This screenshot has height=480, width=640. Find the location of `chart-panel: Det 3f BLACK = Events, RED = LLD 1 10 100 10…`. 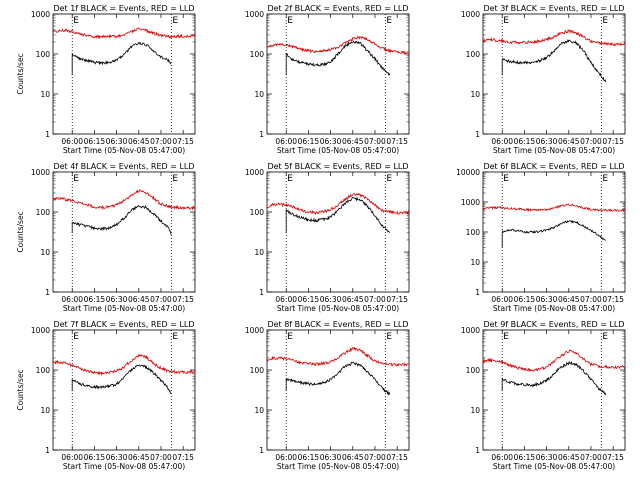

chart-panel: Det 3f BLACK = Events, RED = LLD 1 10 100 10… is located at coordinates (543, 79).